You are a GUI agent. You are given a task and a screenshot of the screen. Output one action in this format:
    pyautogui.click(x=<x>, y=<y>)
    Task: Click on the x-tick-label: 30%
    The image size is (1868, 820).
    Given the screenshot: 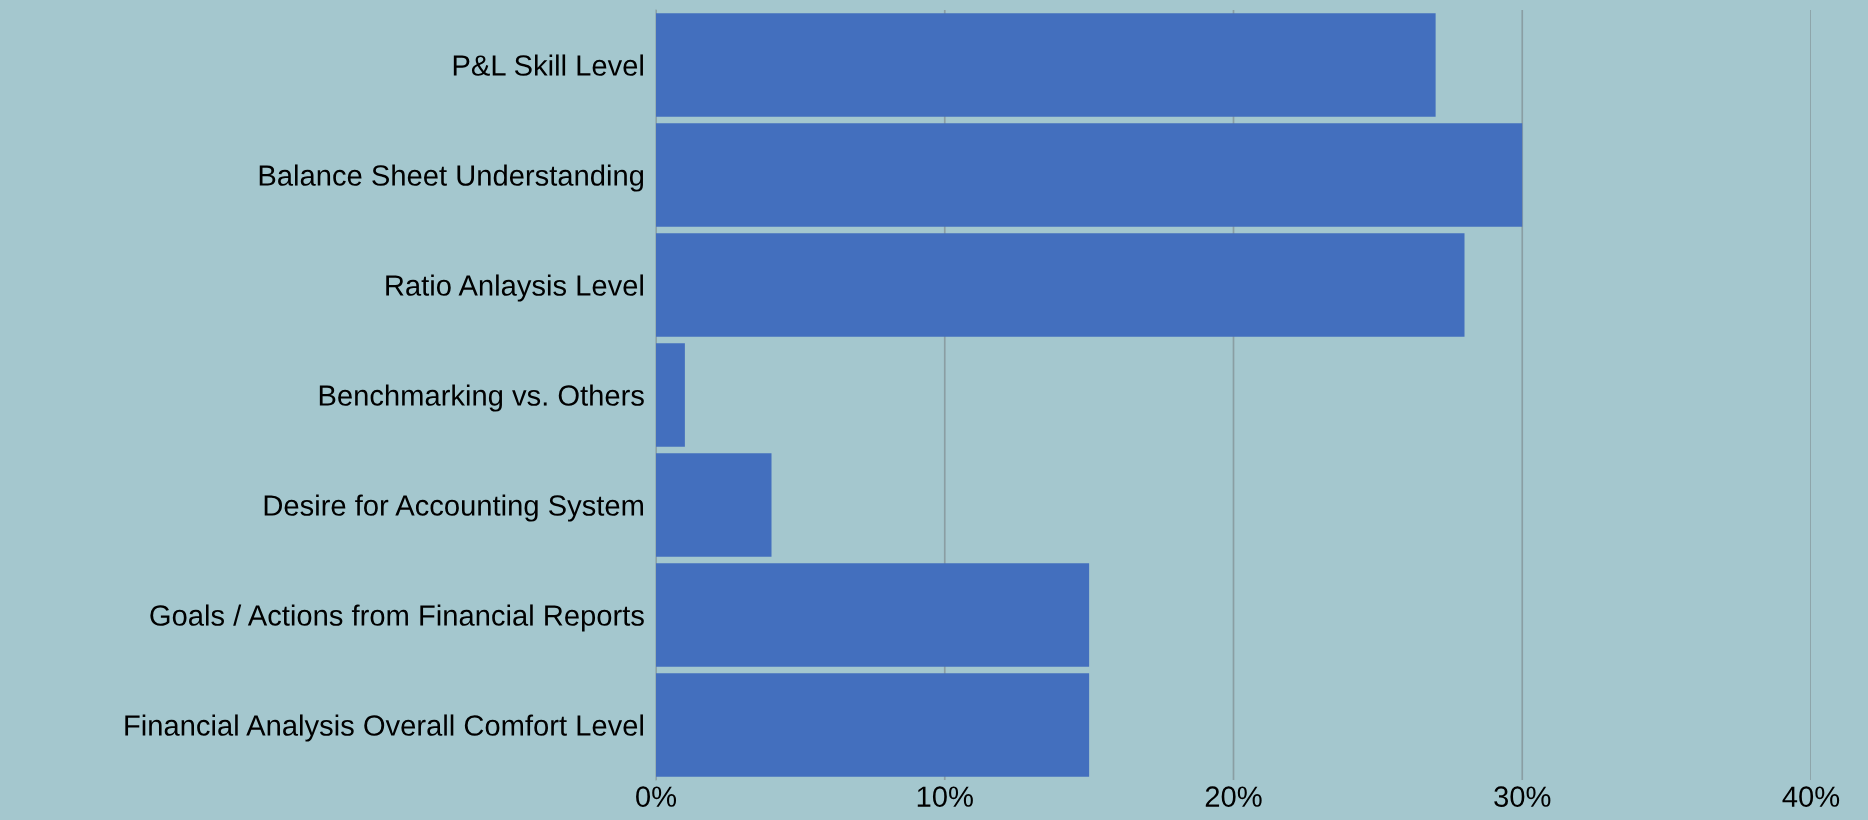 What is the action you would take?
    pyautogui.click(x=1522, y=796)
    